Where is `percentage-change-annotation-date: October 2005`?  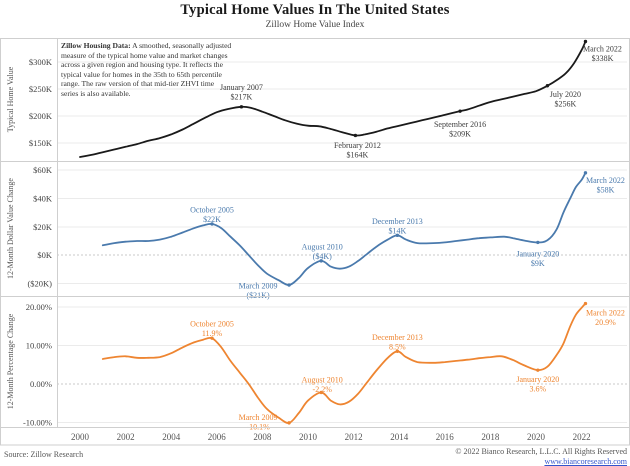
percentage-change-annotation-date: October 2005 is located at coordinates (212, 324).